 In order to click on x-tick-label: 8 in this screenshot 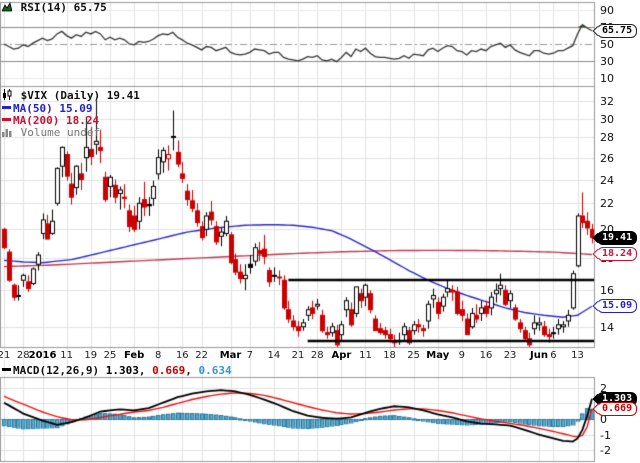, I will do `click(158, 355)`.